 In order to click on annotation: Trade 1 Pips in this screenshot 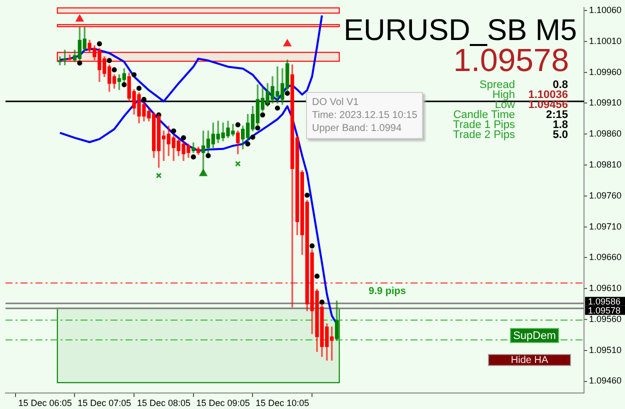, I will do `click(484, 125)`.